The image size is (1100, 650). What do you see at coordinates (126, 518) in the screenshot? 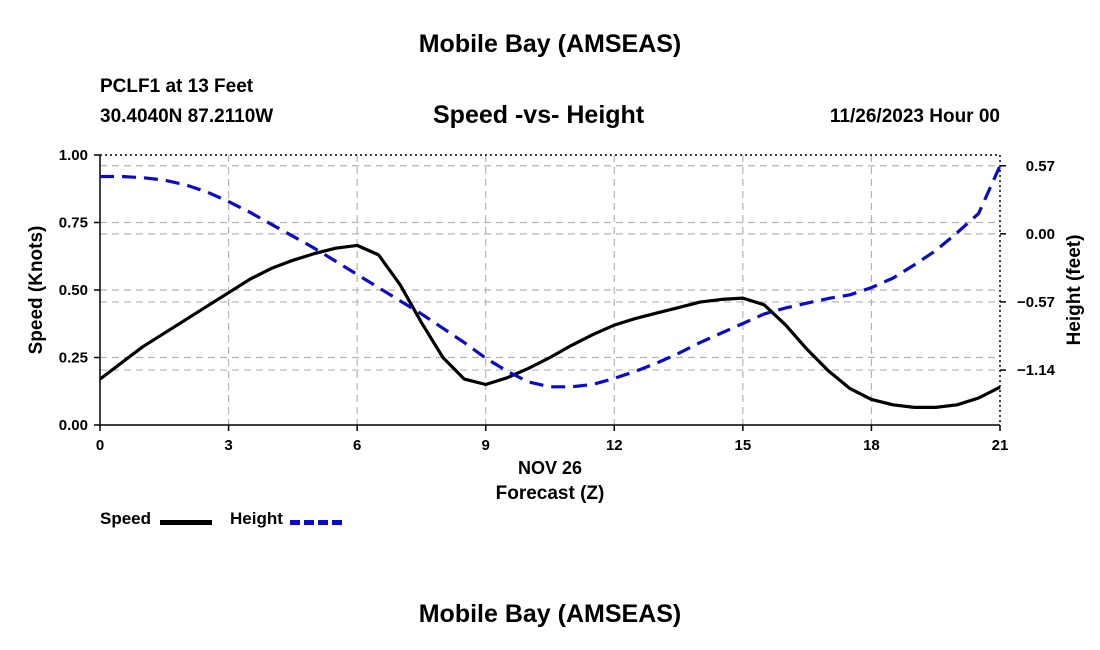
I see `legend-speed-label: Speed` at bounding box center [126, 518].